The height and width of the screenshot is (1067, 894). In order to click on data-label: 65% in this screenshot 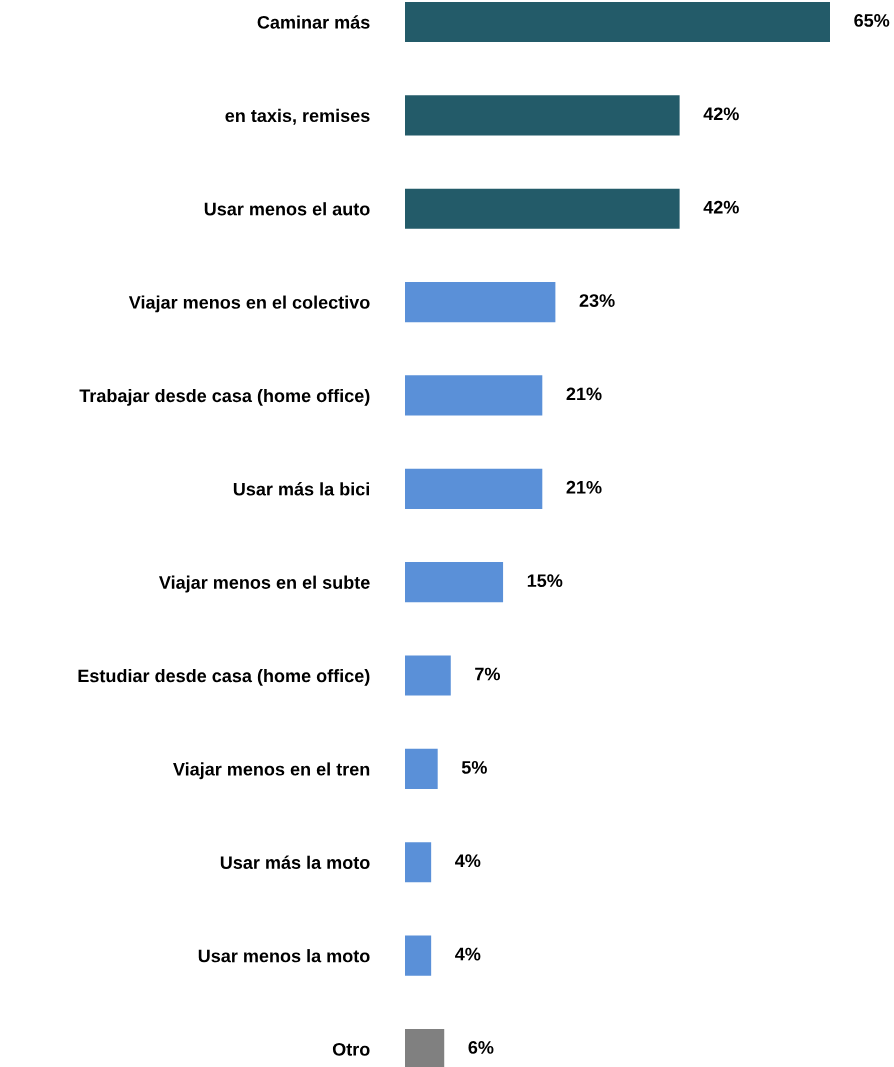, I will do `click(872, 20)`.